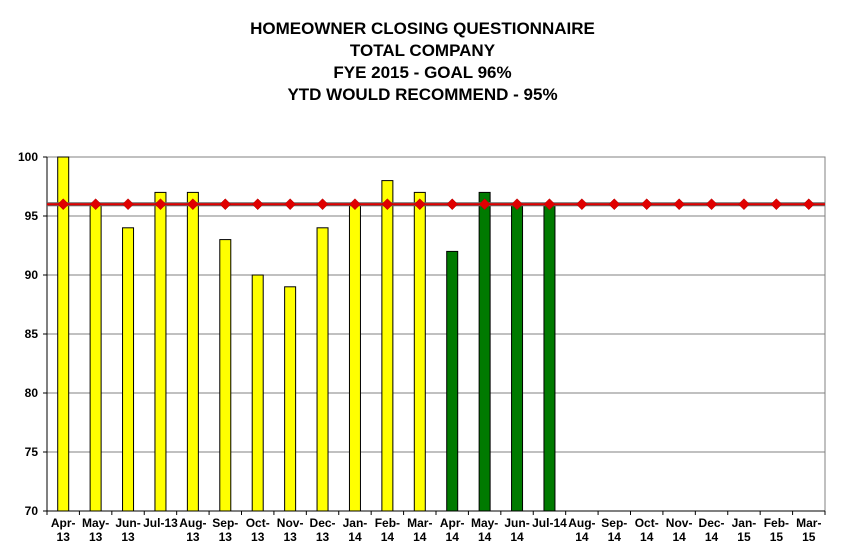  What do you see at coordinates (32, 393) in the screenshot?
I see `y-tick-label: 80` at bounding box center [32, 393].